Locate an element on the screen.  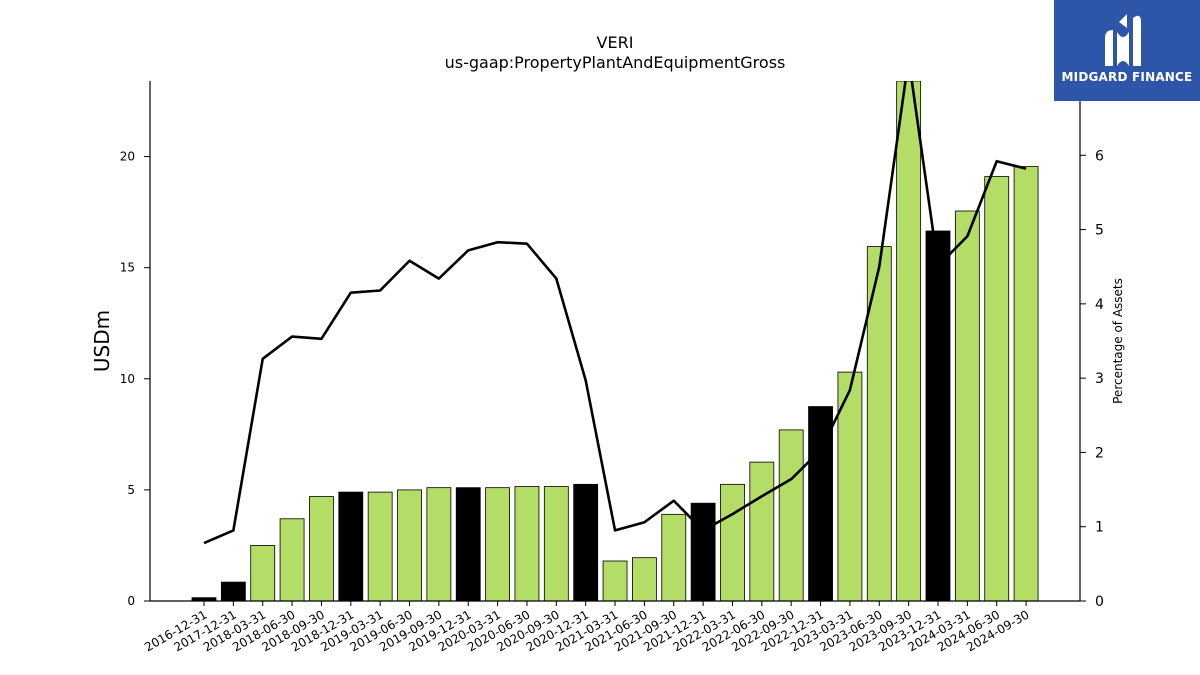
y-tick-label-left: 5 is located at coordinates (131, 490).